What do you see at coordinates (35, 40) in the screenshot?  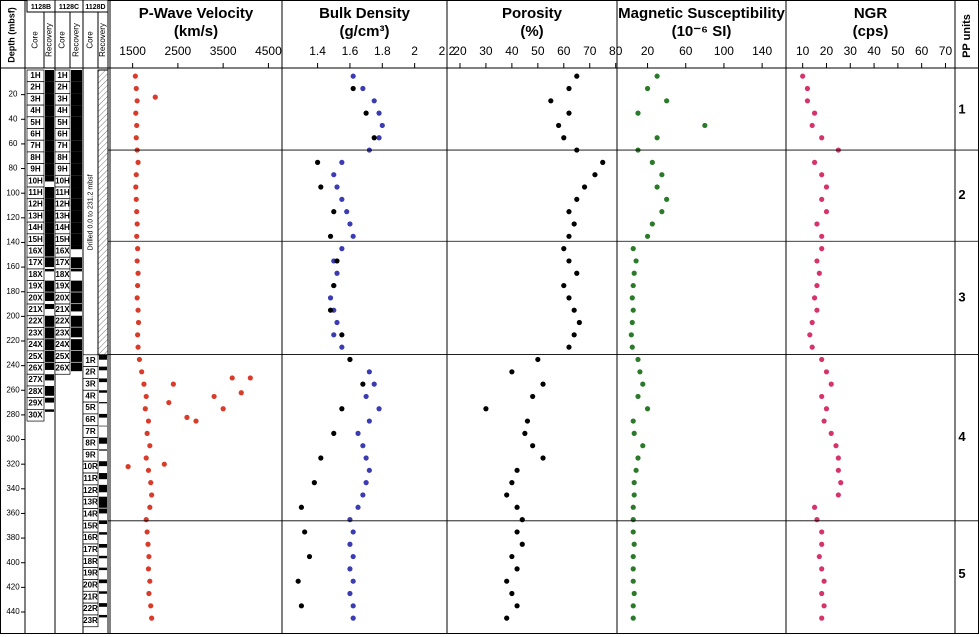 I see `core-label: Core` at bounding box center [35, 40].